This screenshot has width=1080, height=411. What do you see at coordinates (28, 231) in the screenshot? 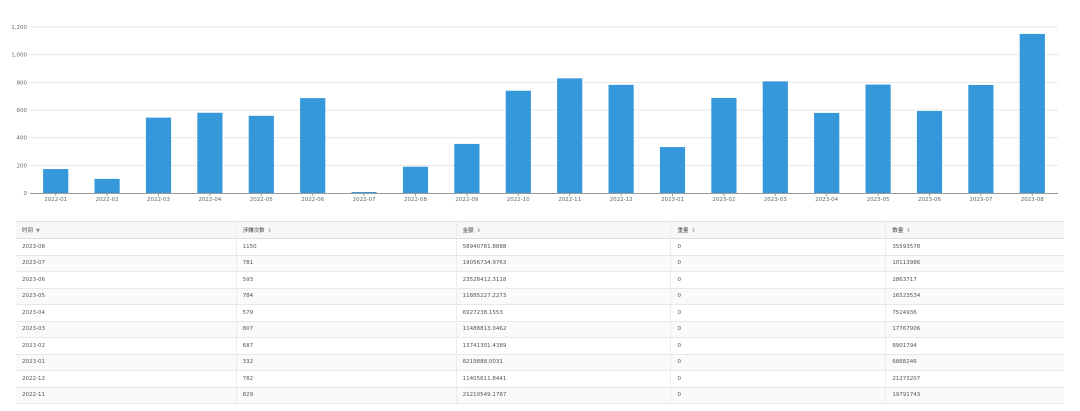
I see `column-header-label: 时间` at bounding box center [28, 231].